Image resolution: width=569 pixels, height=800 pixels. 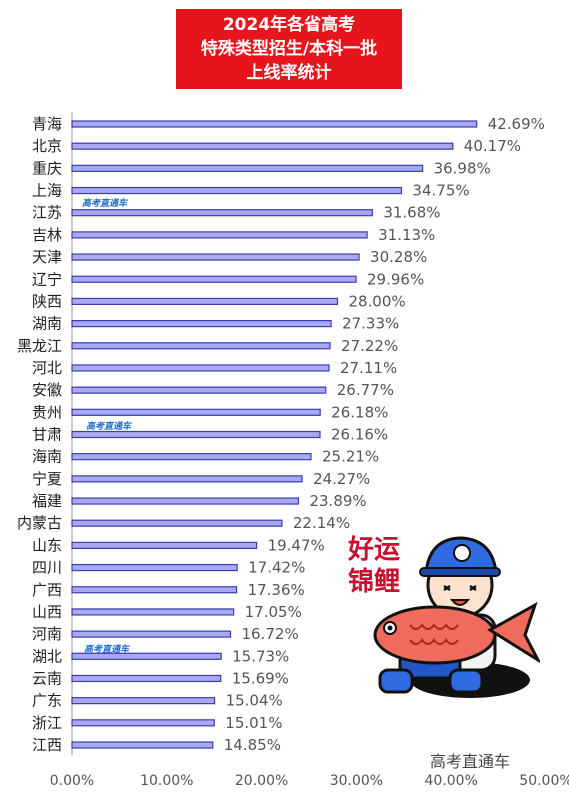 I want to click on bar-河南, so click(x=151, y=634).